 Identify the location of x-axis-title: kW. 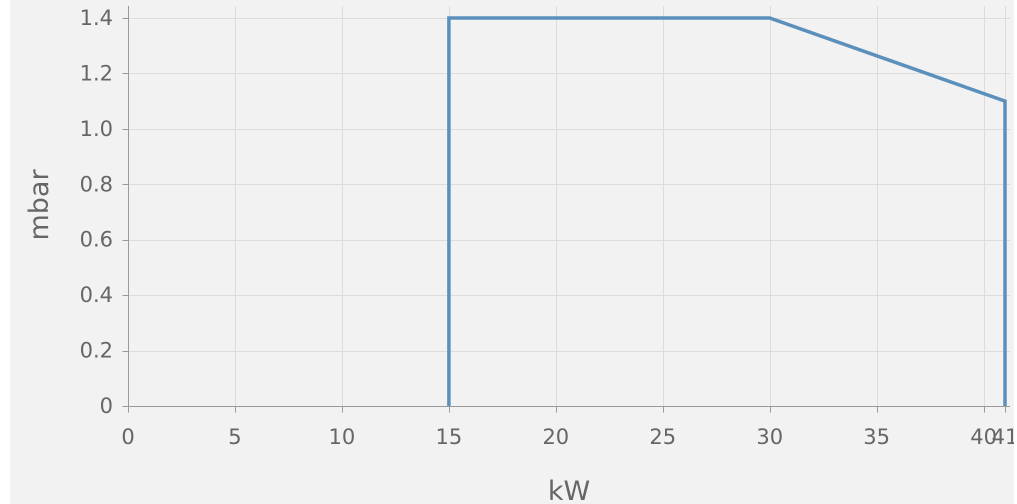
(569, 490).